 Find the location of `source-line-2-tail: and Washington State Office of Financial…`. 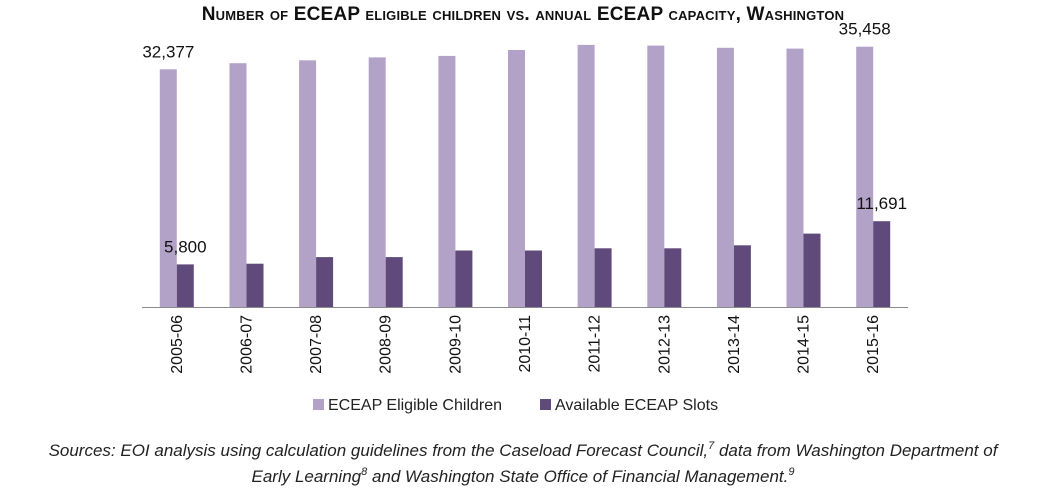

source-line-2-tail: and Washington State Office of Financial… is located at coordinates (578, 476).